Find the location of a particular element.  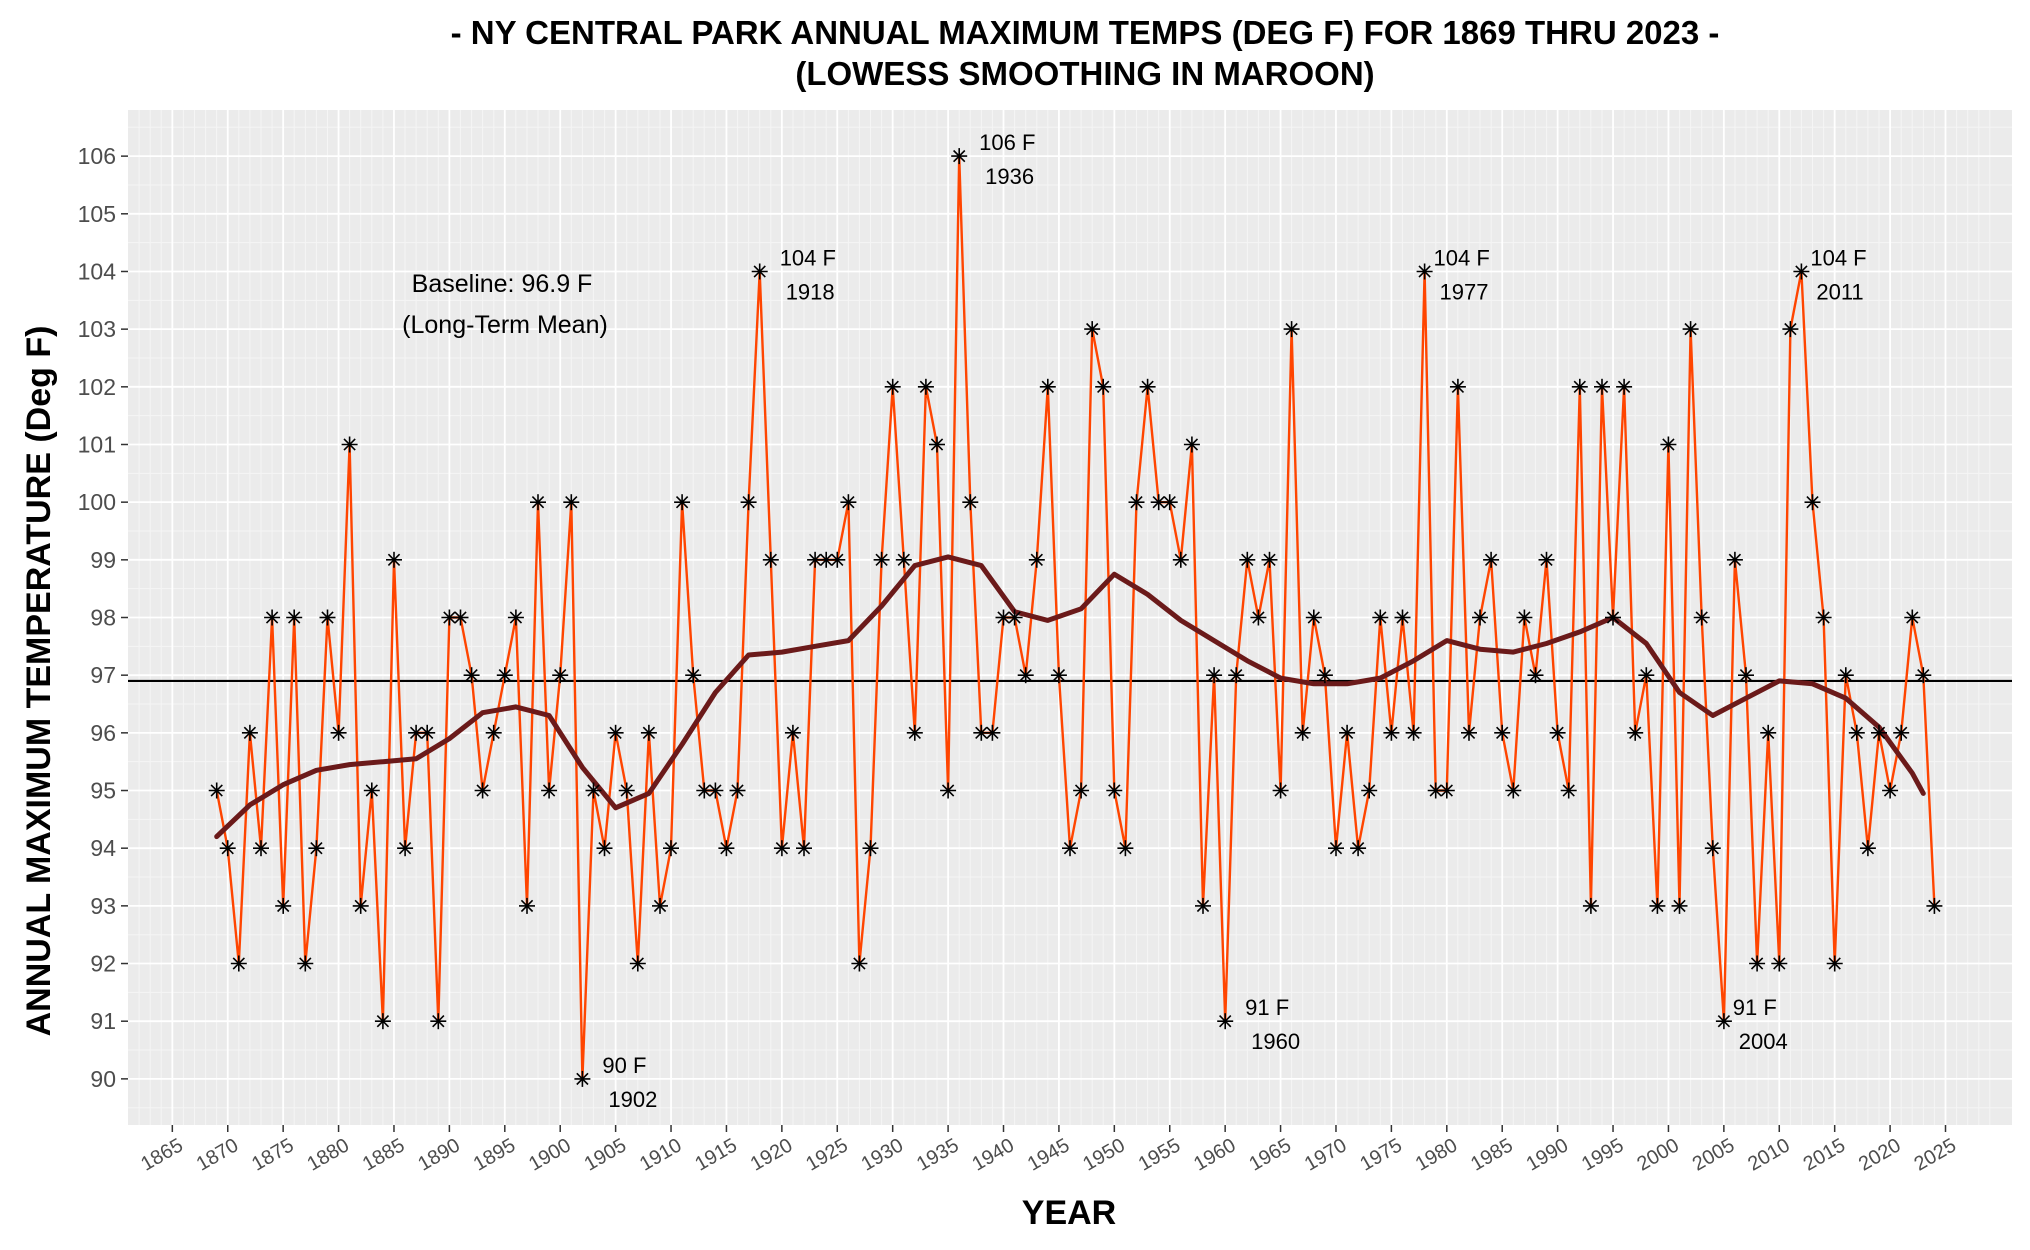

x-tick-label: 1905 is located at coordinates (606, 1154).